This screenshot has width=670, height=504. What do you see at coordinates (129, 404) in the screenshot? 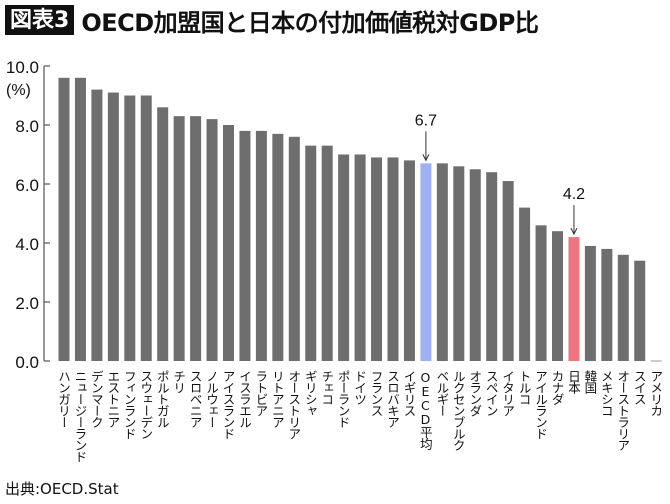
I see `category-label: フィンランド` at bounding box center [129, 404].